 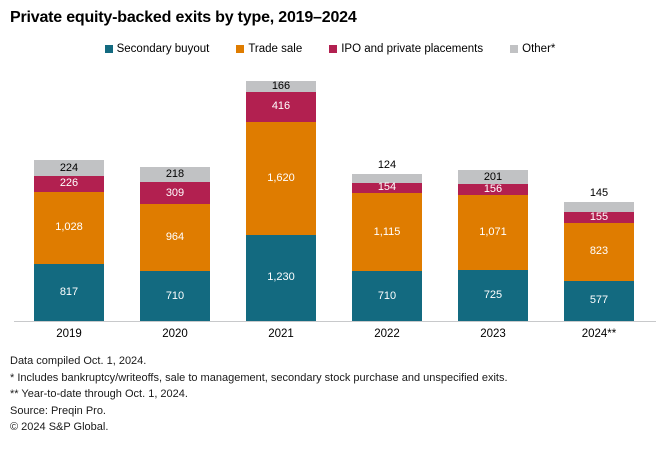 I want to click on bar-value-label: 577, so click(x=599, y=300).